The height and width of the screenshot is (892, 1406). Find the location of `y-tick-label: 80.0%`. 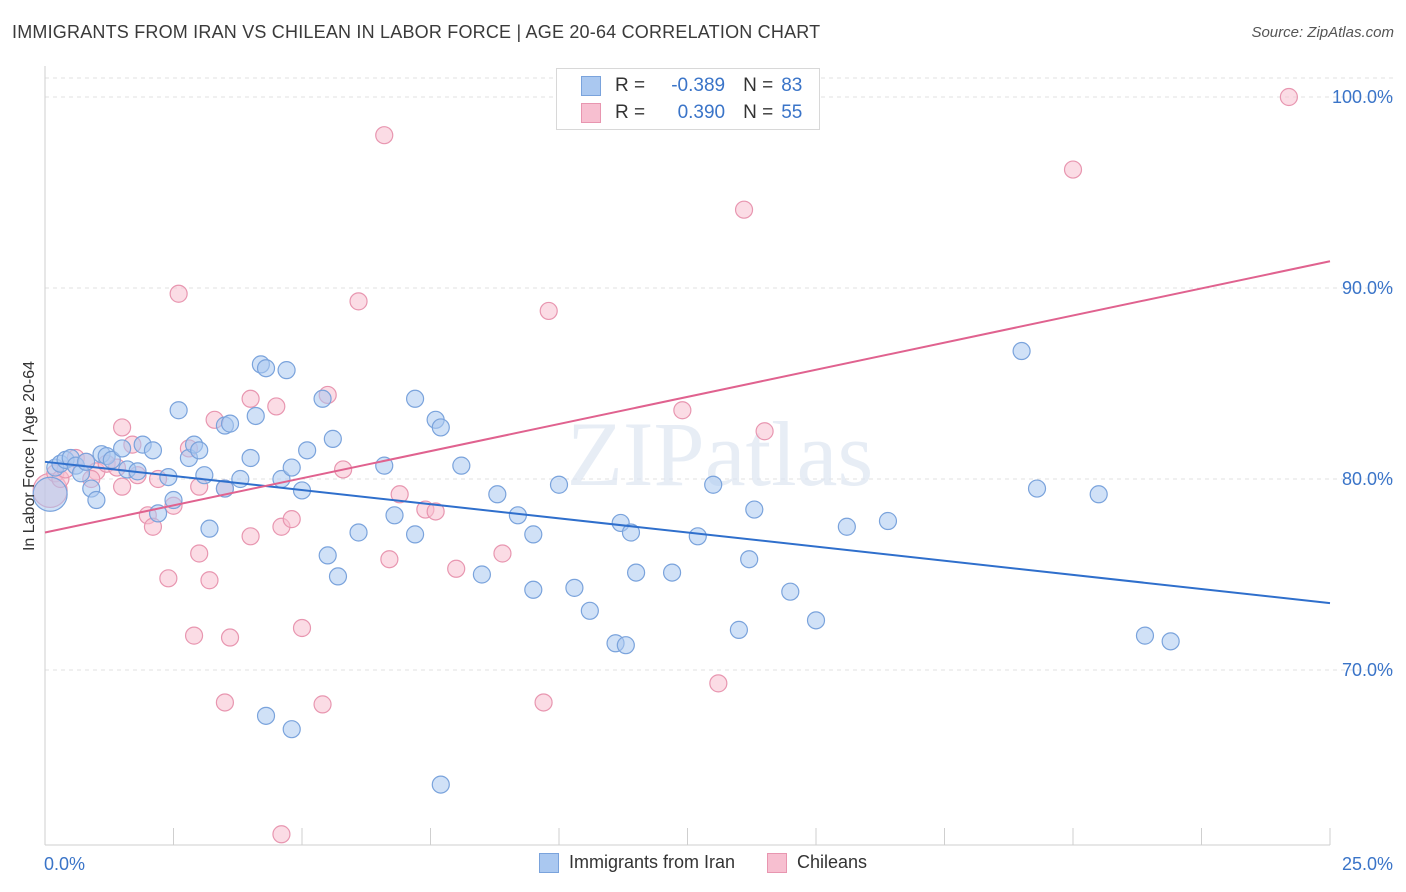

y-tick-label: 80.0% is located at coordinates (1367, 479).